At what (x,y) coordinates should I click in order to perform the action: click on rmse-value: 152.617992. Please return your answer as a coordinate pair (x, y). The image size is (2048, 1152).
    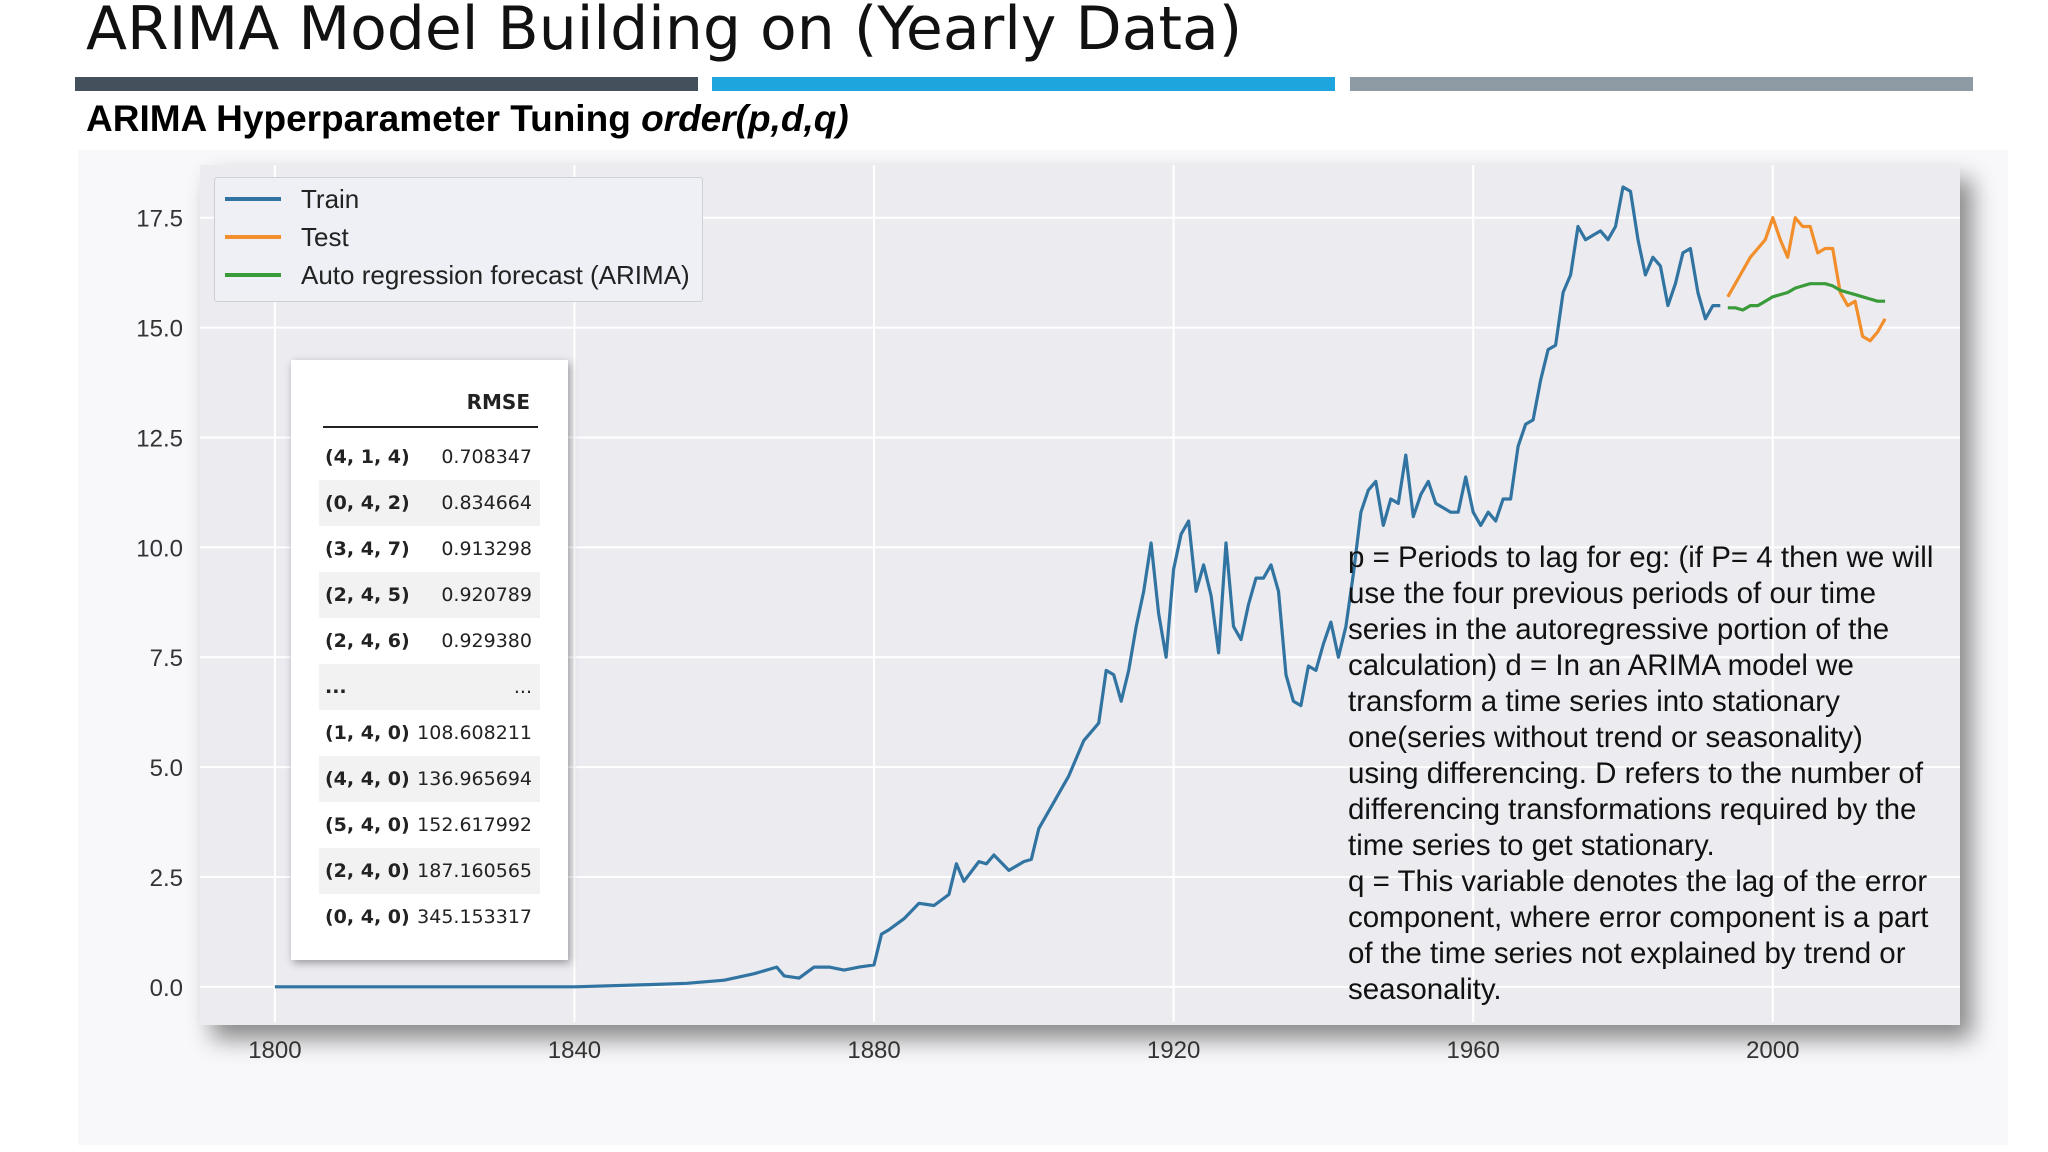
    Looking at the image, I should click on (474, 825).